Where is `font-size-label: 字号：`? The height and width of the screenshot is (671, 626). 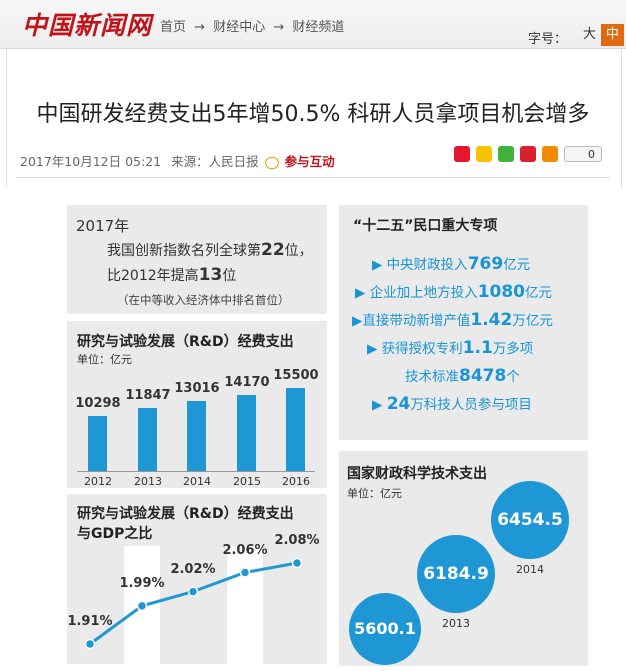
font-size-label: 字号： is located at coordinates (548, 39).